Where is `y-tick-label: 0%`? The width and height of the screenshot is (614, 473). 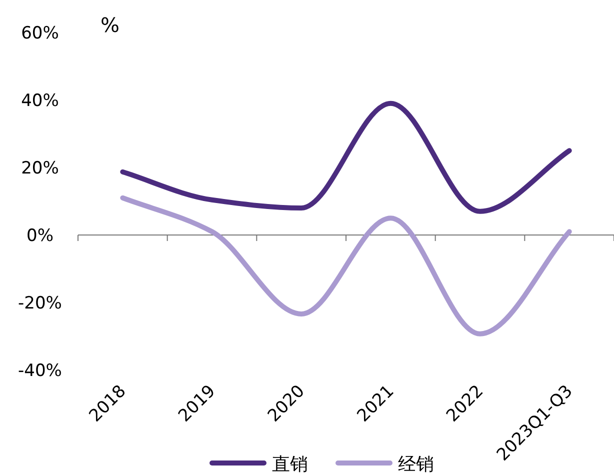 y-tick-label: 0% is located at coordinates (40, 236).